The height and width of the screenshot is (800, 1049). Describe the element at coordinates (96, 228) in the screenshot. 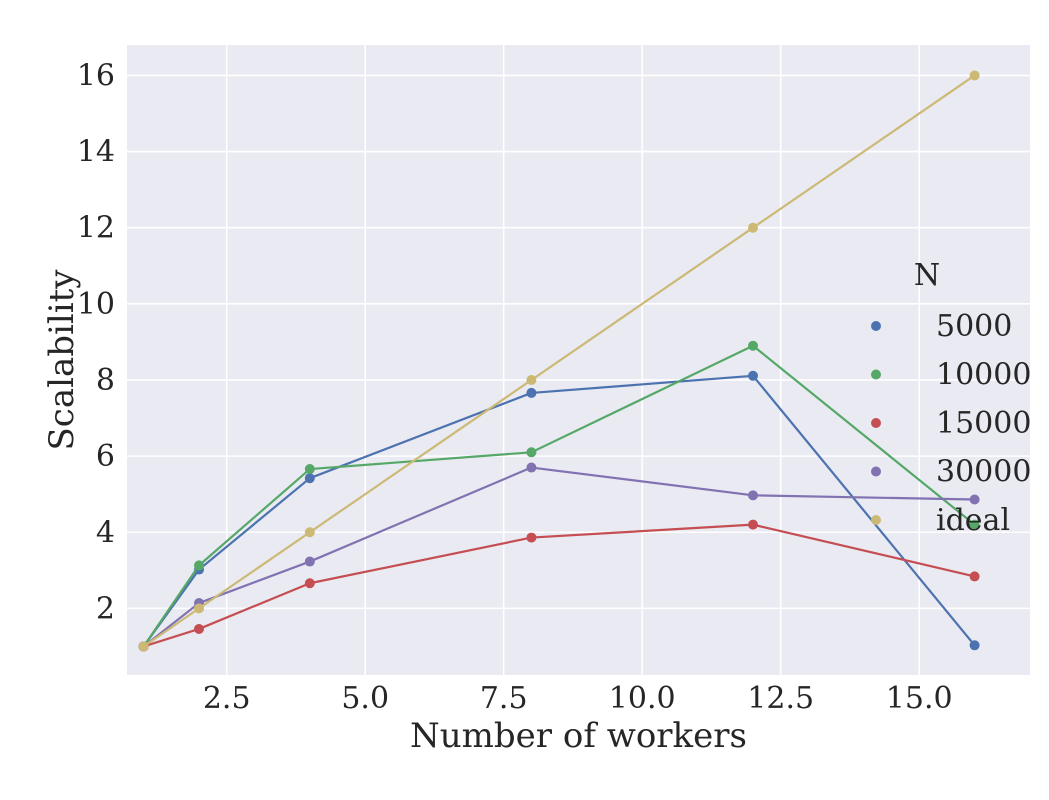

I see `y-tick-label: 12` at that location.